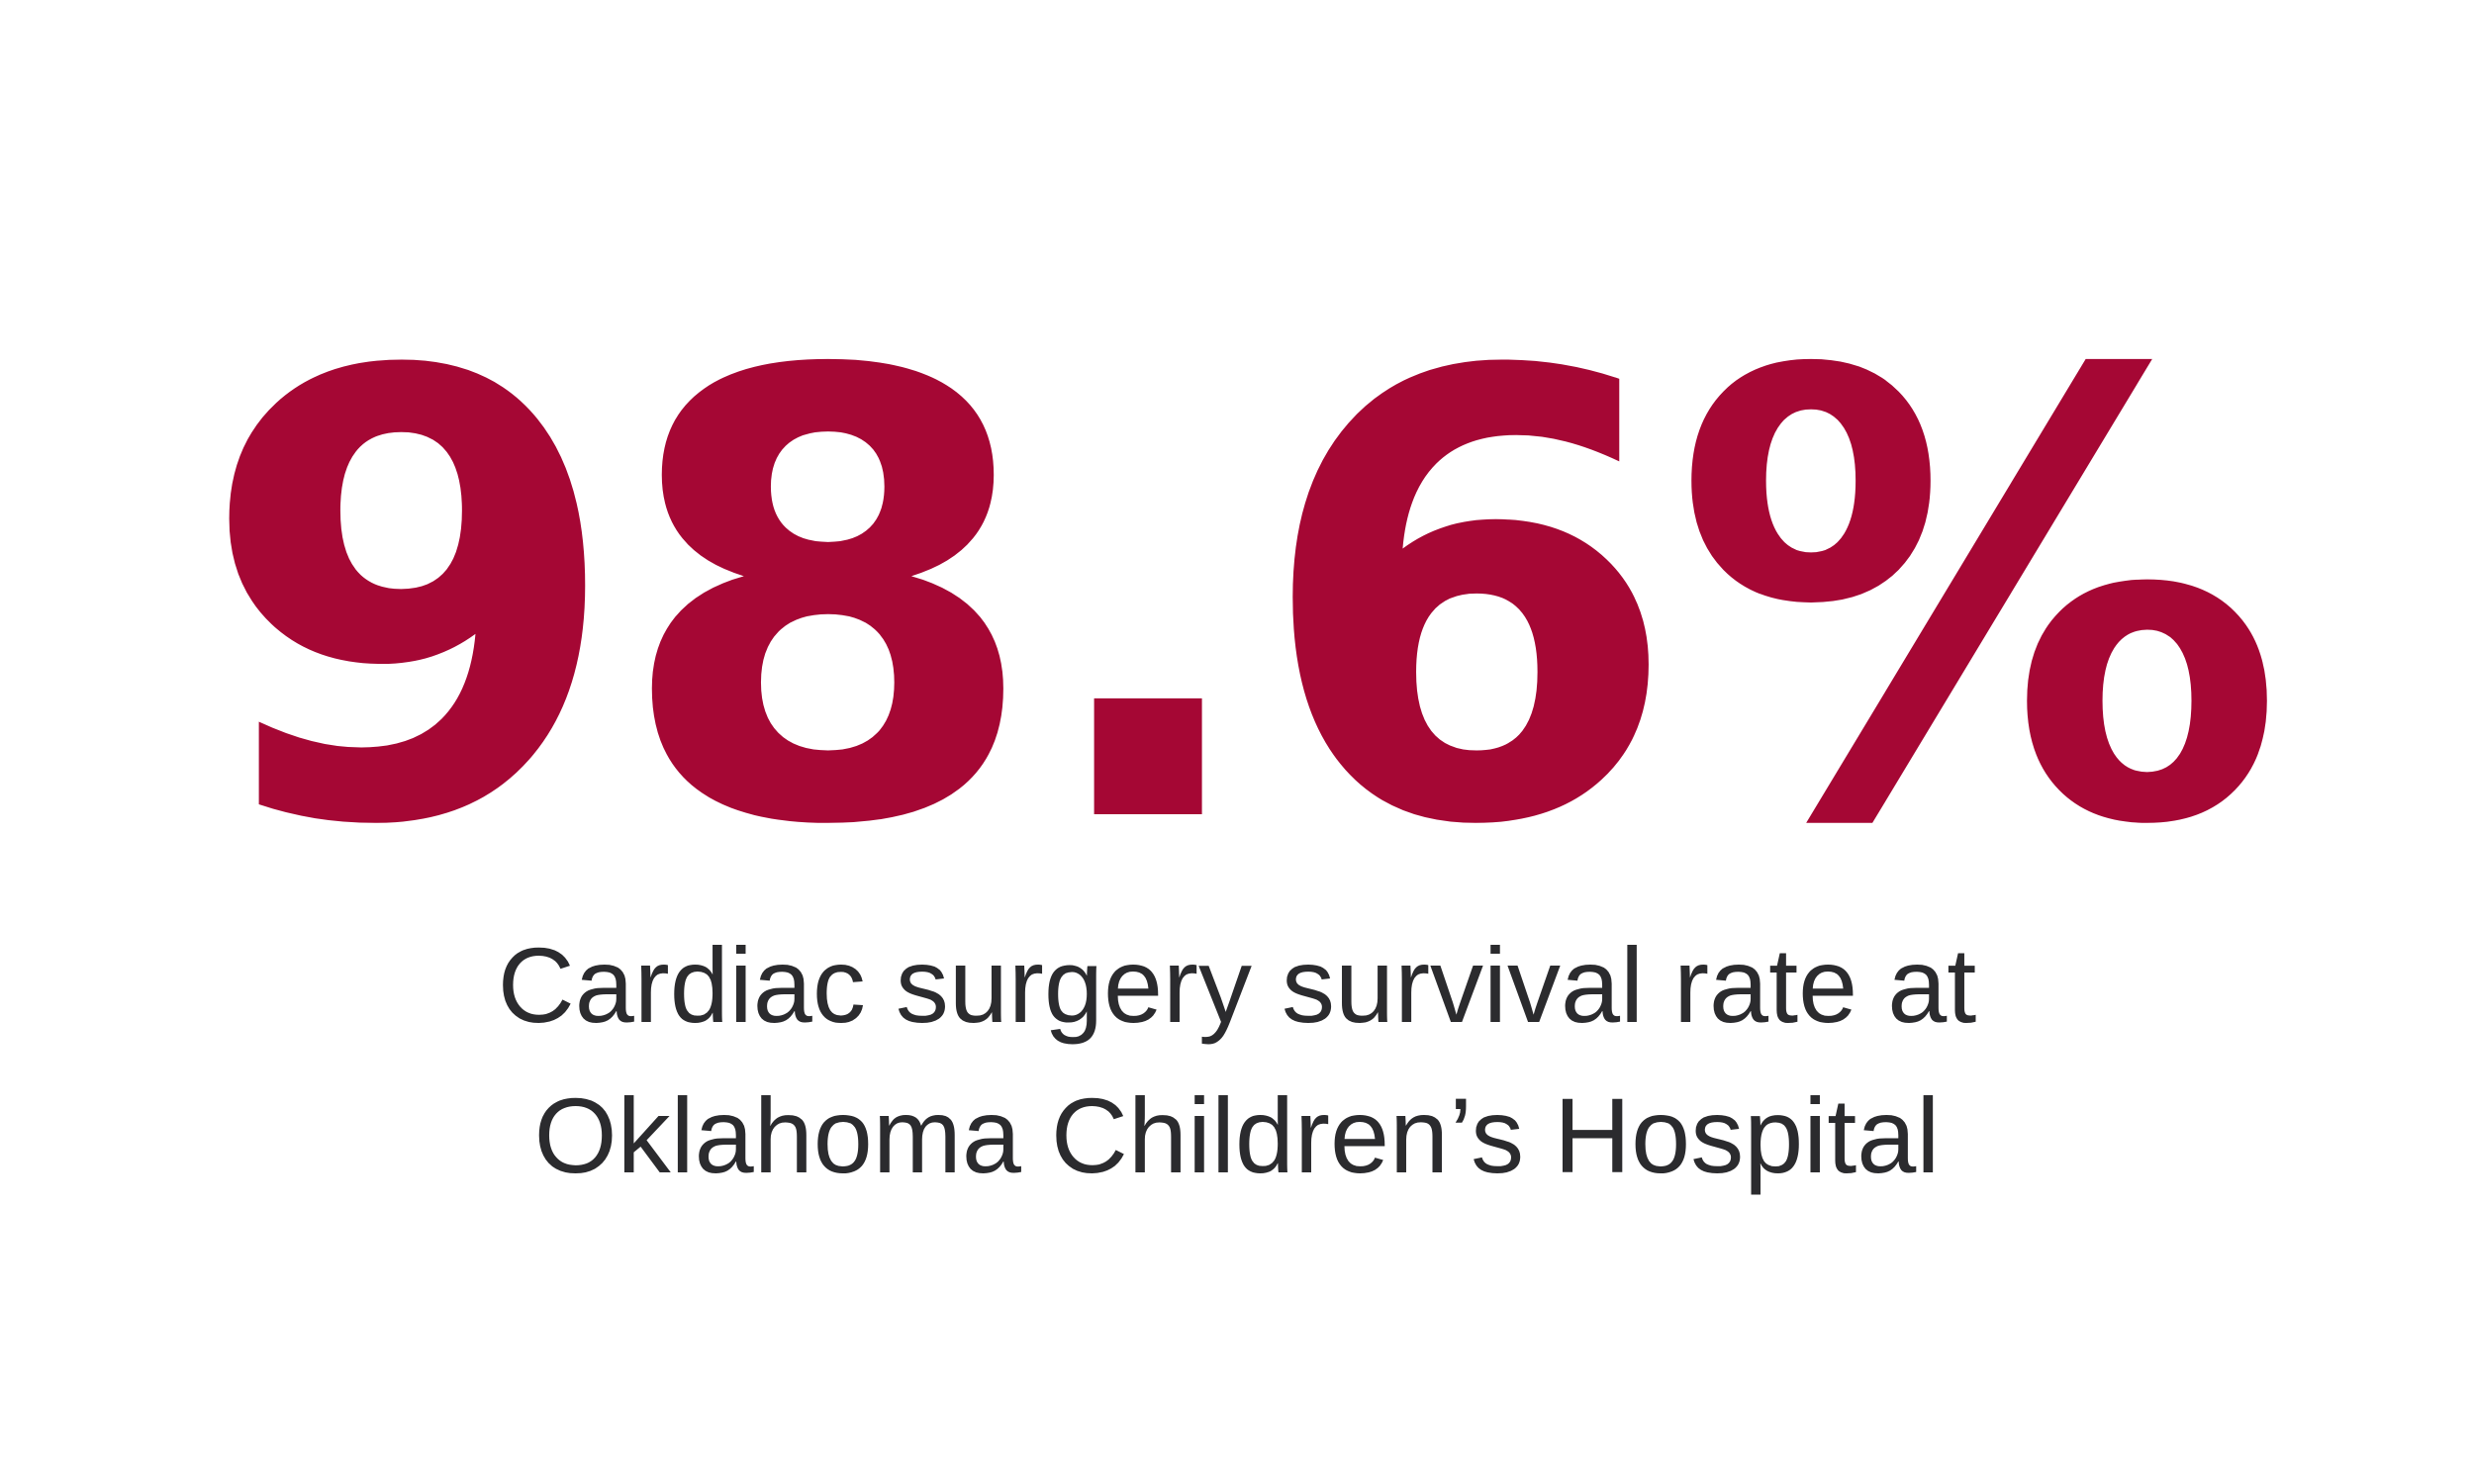 The width and height of the screenshot is (2474, 1484). Describe the element at coordinates (1237, 985) in the screenshot. I see `caption-line-1: Cardiac surgery survival rate at` at that location.